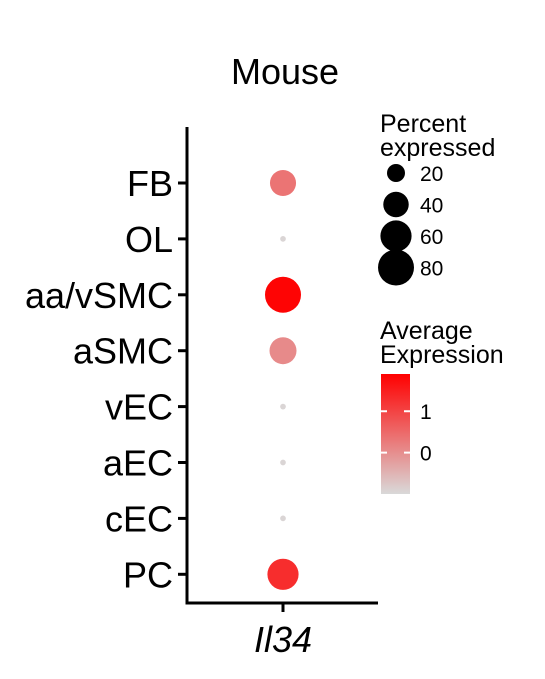 The width and height of the screenshot is (545, 679). Describe the element at coordinates (431, 237) in the screenshot. I see `size-legend-label: 60` at that location.